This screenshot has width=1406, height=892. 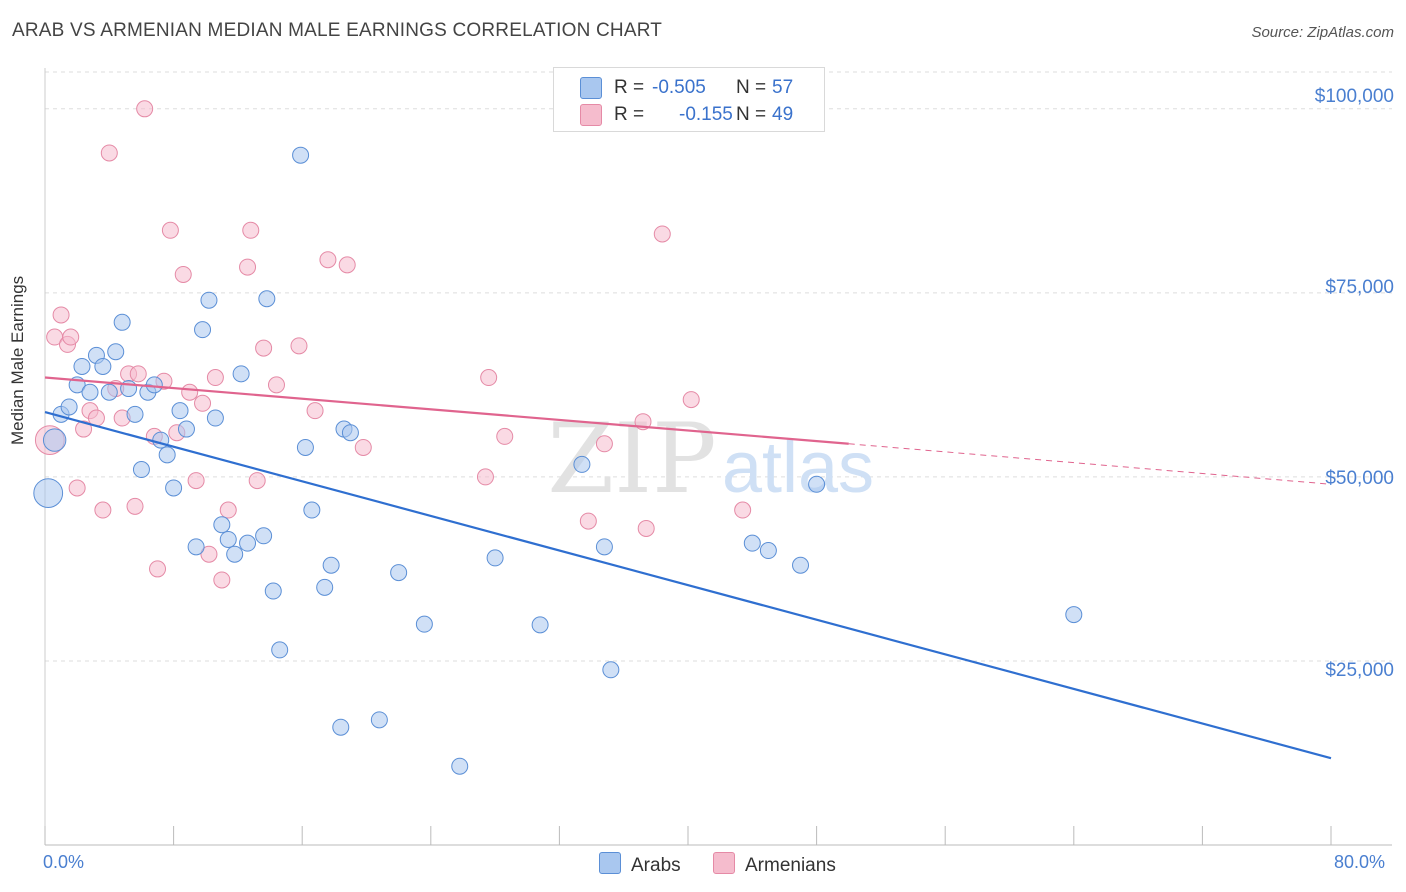 What do you see at coordinates (798, 468) in the screenshot?
I see `watermark-atlas: atlas` at bounding box center [798, 468].